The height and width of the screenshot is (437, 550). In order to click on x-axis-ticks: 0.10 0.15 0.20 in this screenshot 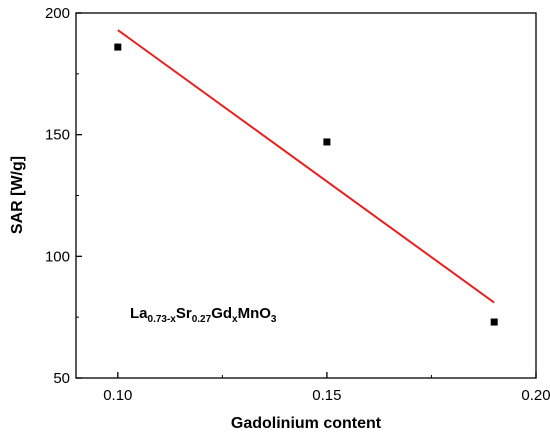, I will do `click(326, 388)`.